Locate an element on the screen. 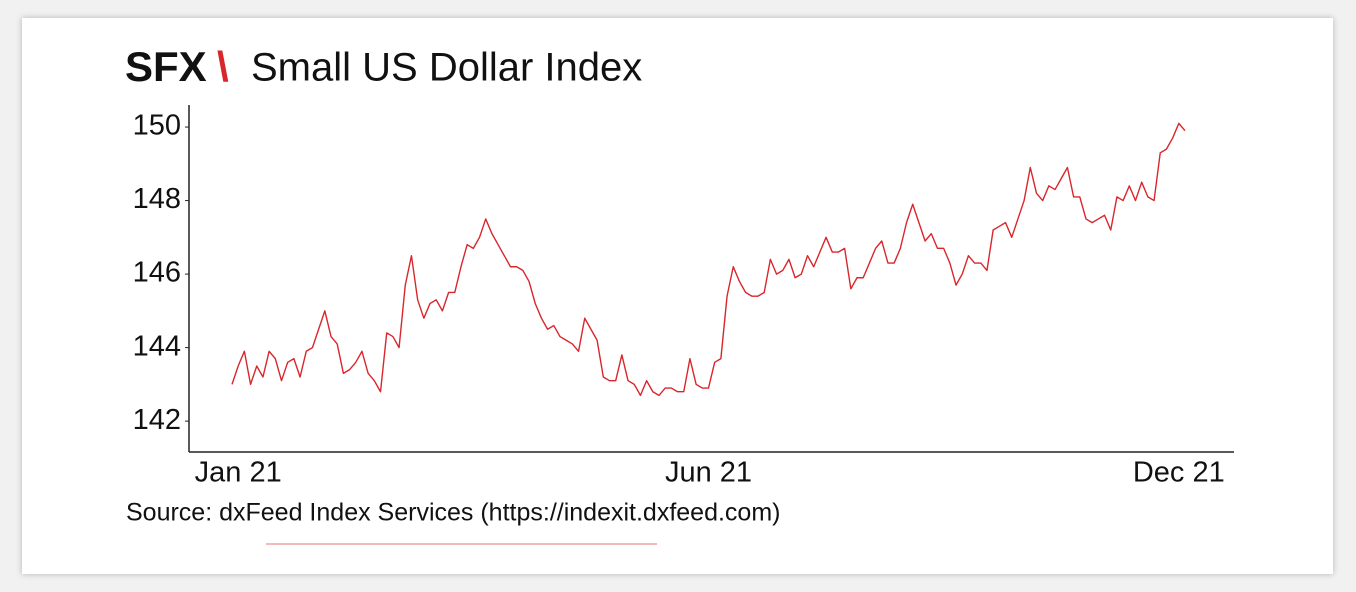 The image size is (1356, 592). y-tick-label: 142 is located at coordinates (157, 420).